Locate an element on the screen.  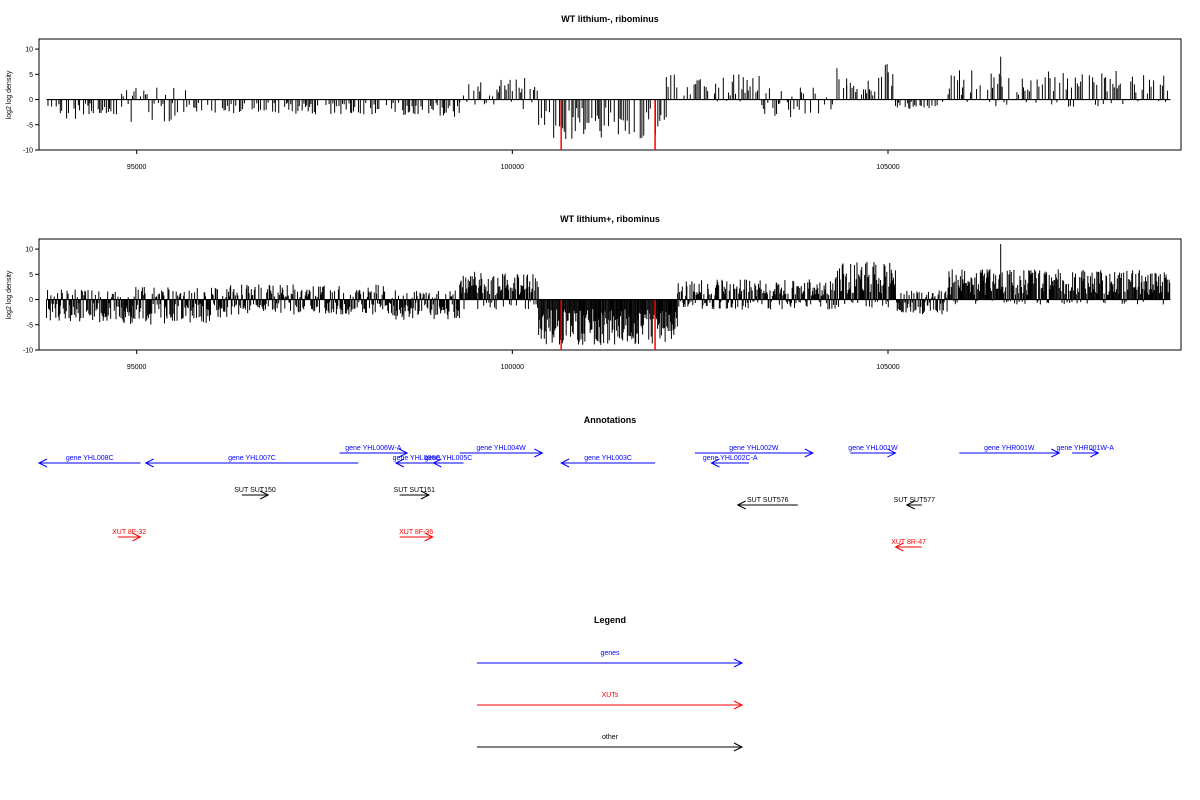
feature-other: SUT SUT151 is located at coordinates (415, 493).